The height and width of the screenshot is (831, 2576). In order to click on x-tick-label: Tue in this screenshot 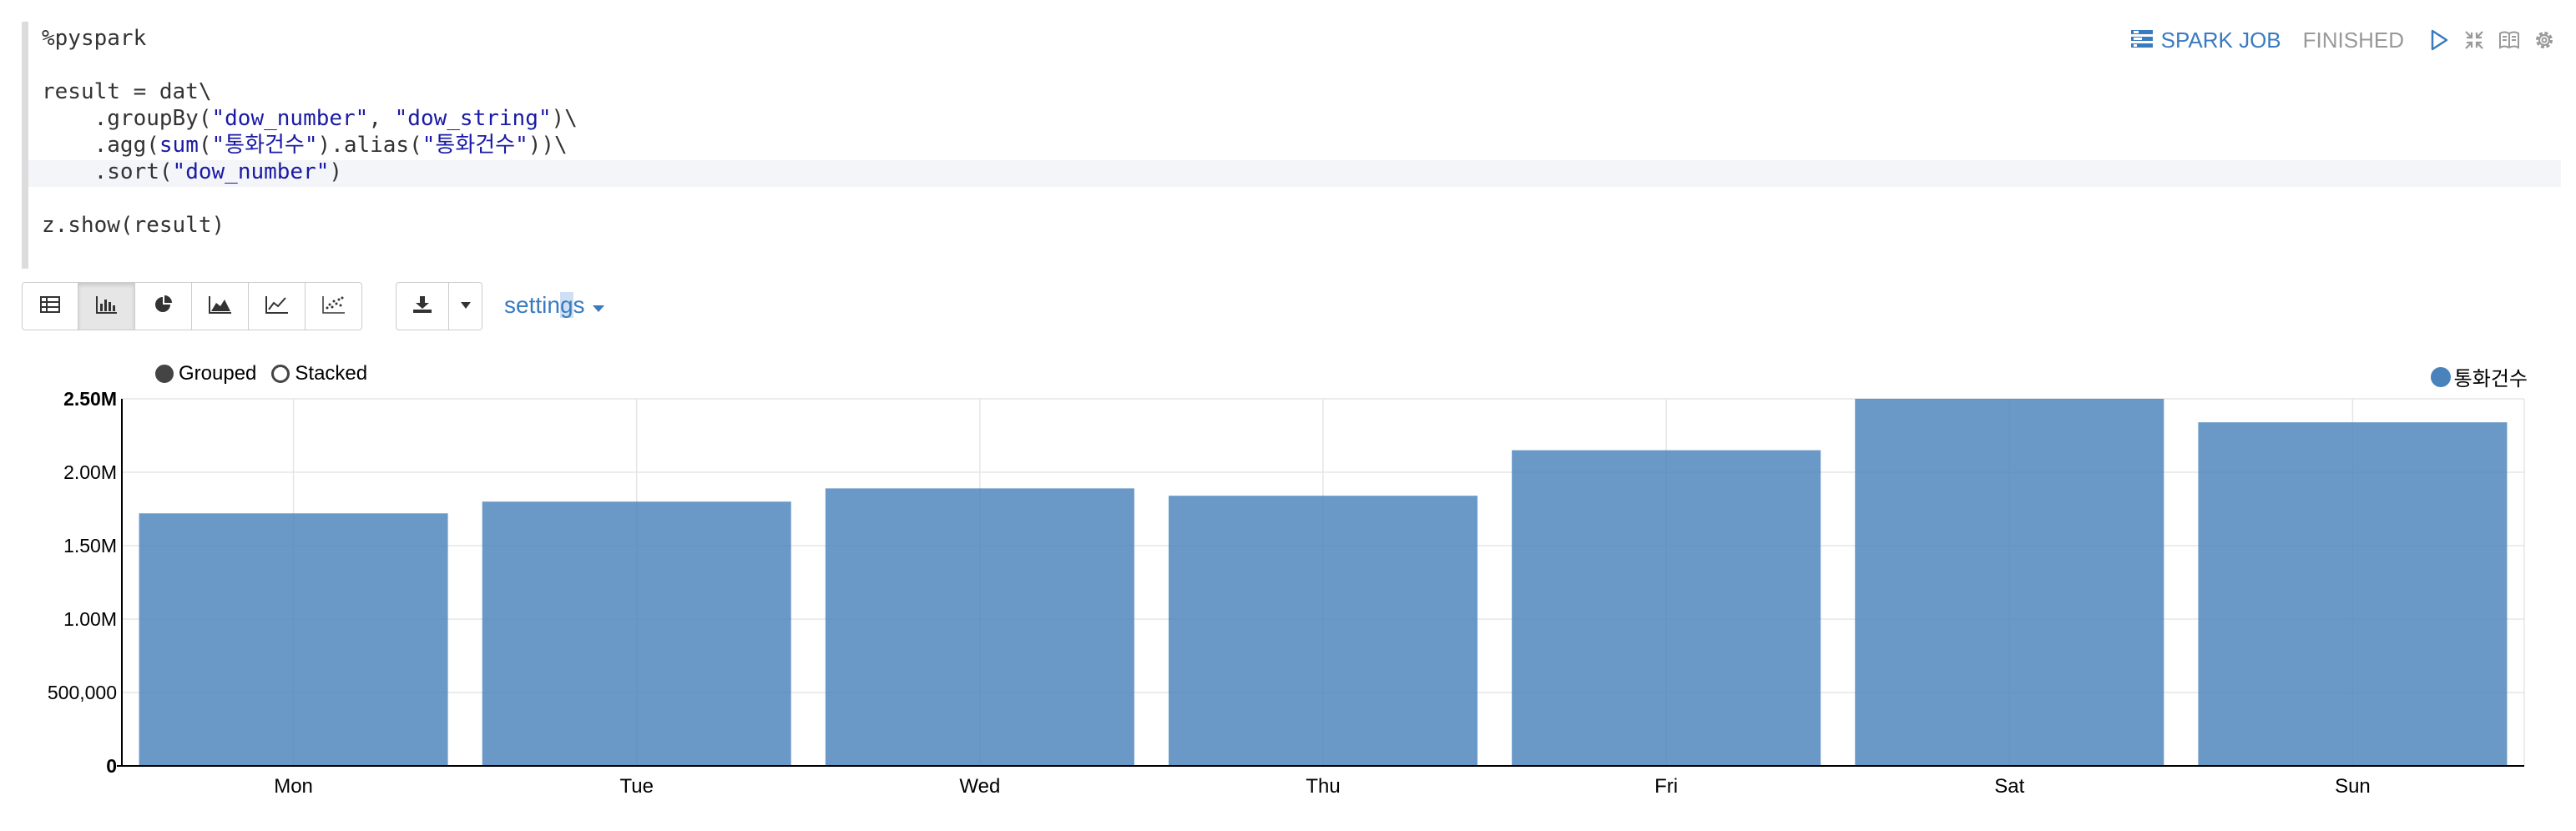, I will do `click(636, 786)`.